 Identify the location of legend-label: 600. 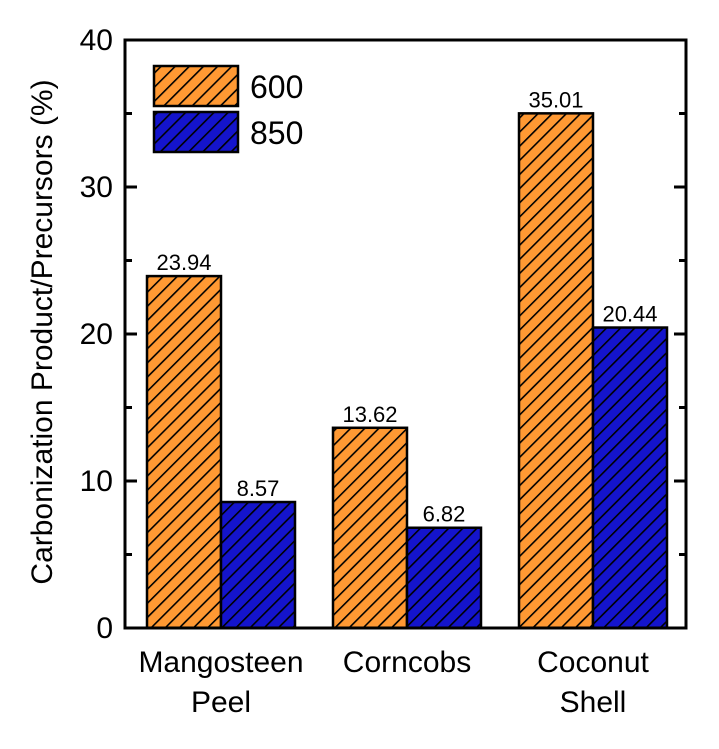
(276, 87).